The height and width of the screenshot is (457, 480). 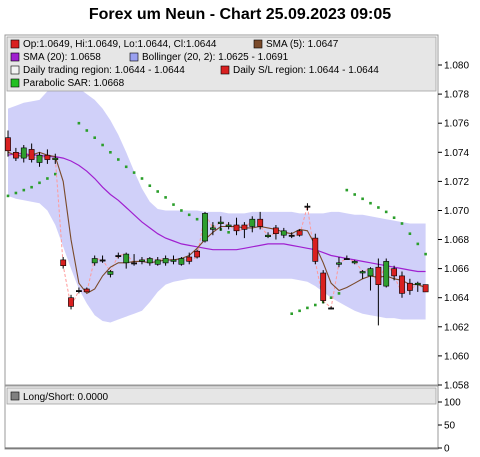 What do you see at coordinates (456, 153) in the screenshot?
I see `y-tick-label: 1.074` at bounding box center [456, 153].